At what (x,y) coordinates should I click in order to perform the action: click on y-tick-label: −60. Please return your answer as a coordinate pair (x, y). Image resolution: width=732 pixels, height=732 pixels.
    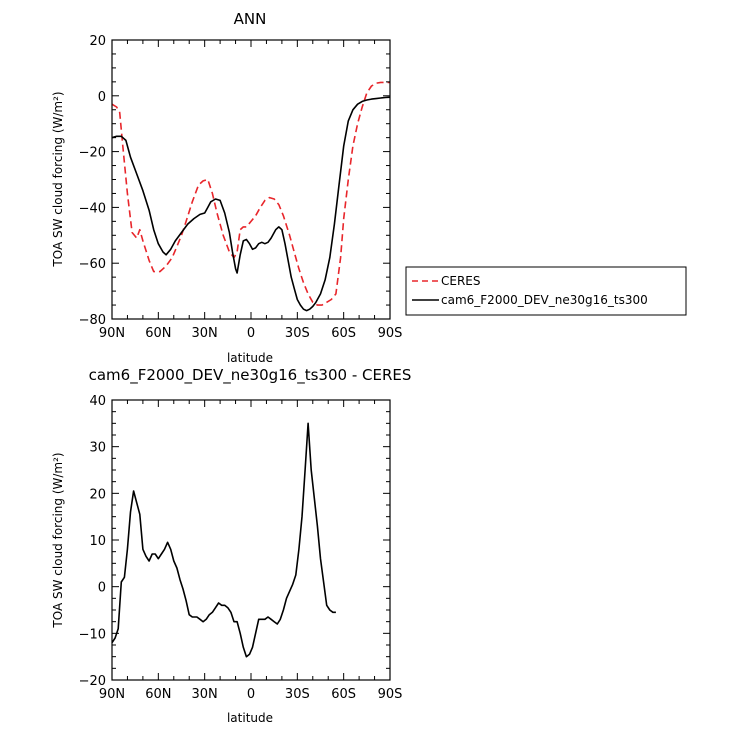
    Looking at the image, I should click on (92, 264).